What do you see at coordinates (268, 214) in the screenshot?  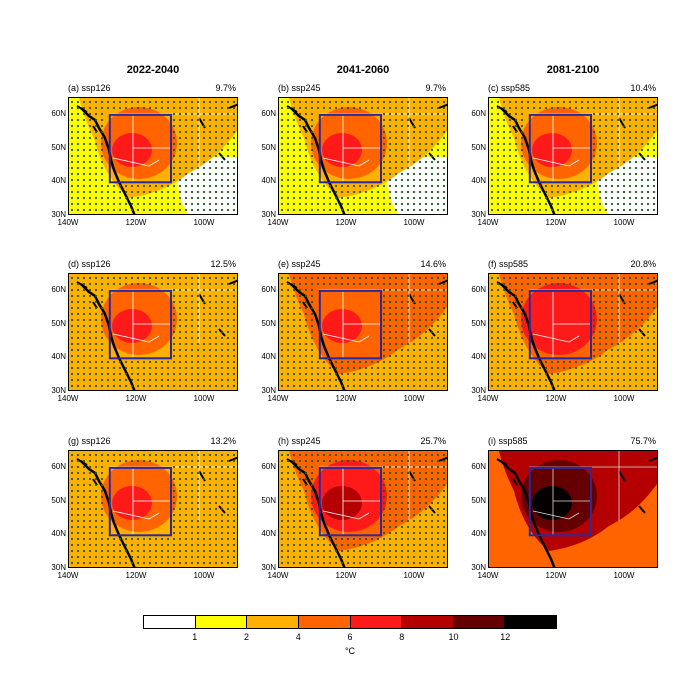 I see `lat-tick-label: 30N` at bounding box center [268, 214].